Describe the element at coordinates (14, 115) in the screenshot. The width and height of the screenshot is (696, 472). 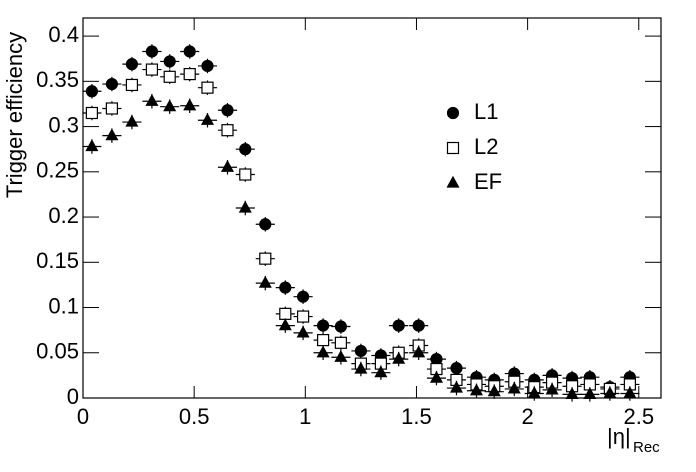
I see `y-axis-label: Trigger efficiency` at that location.